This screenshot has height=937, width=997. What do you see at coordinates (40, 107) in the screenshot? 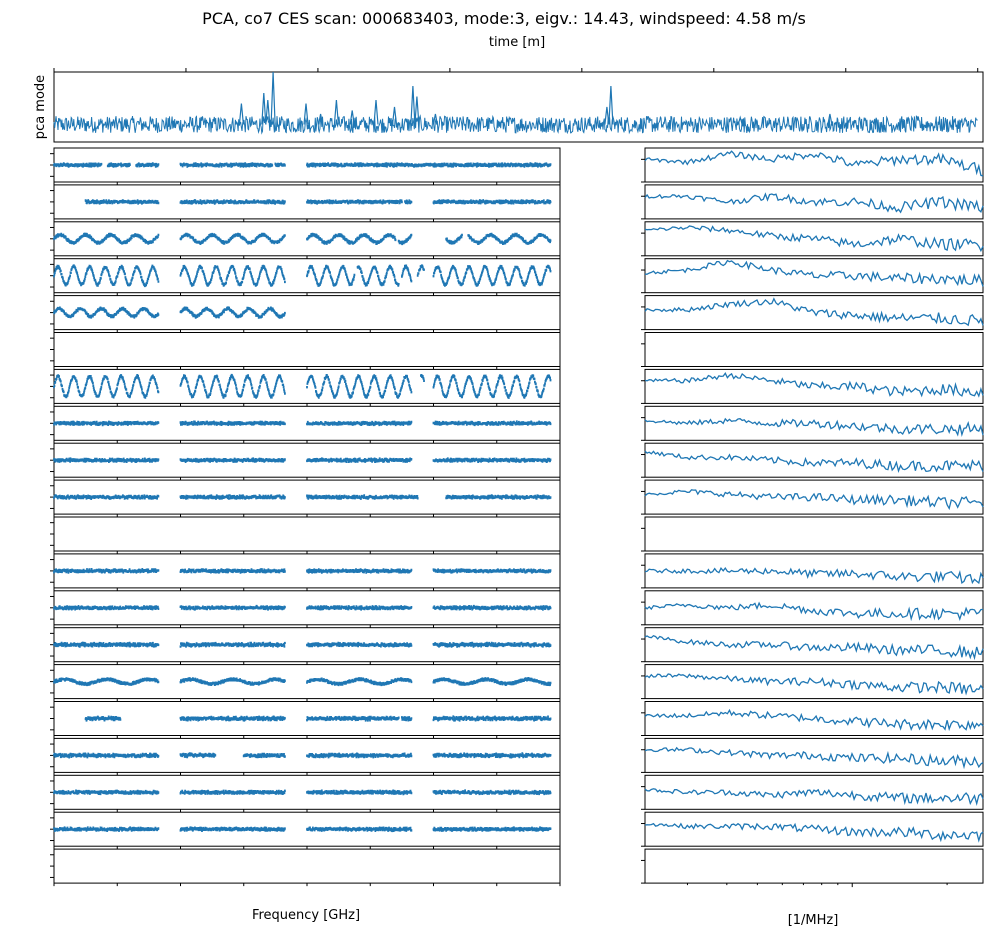
I see `pca-mode-axis-label: pca mode` at bounding box center [40, 107].